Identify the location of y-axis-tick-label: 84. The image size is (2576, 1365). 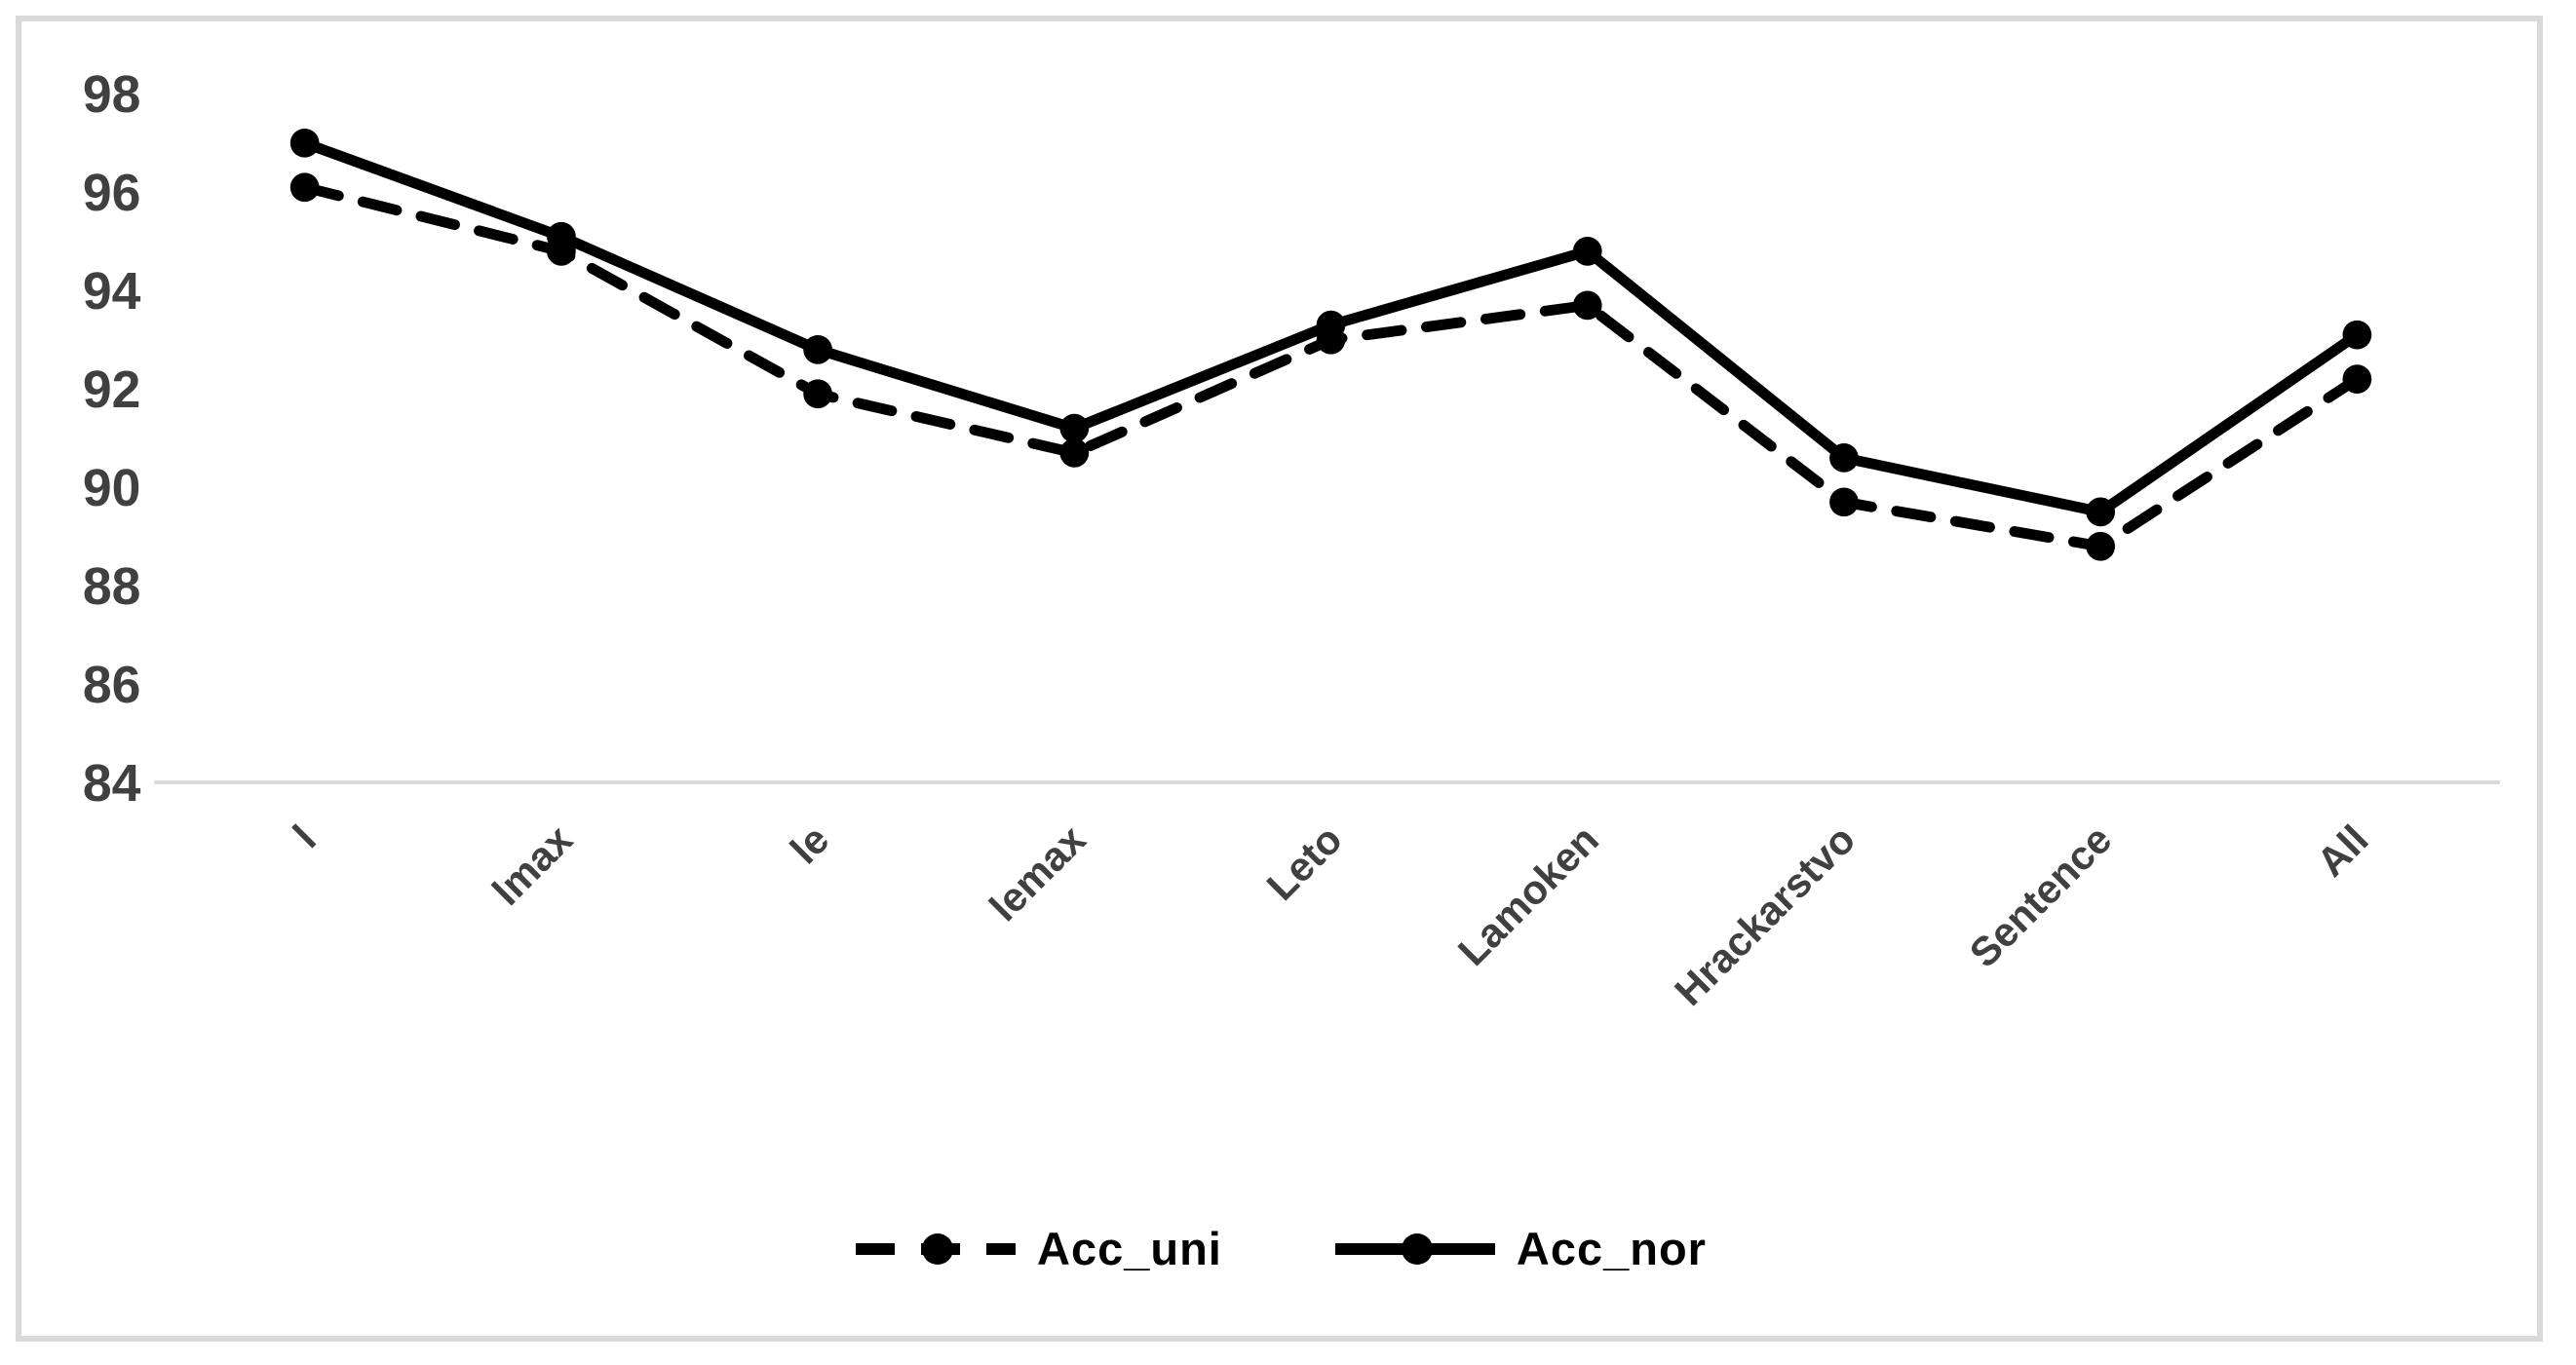
(112, 784).